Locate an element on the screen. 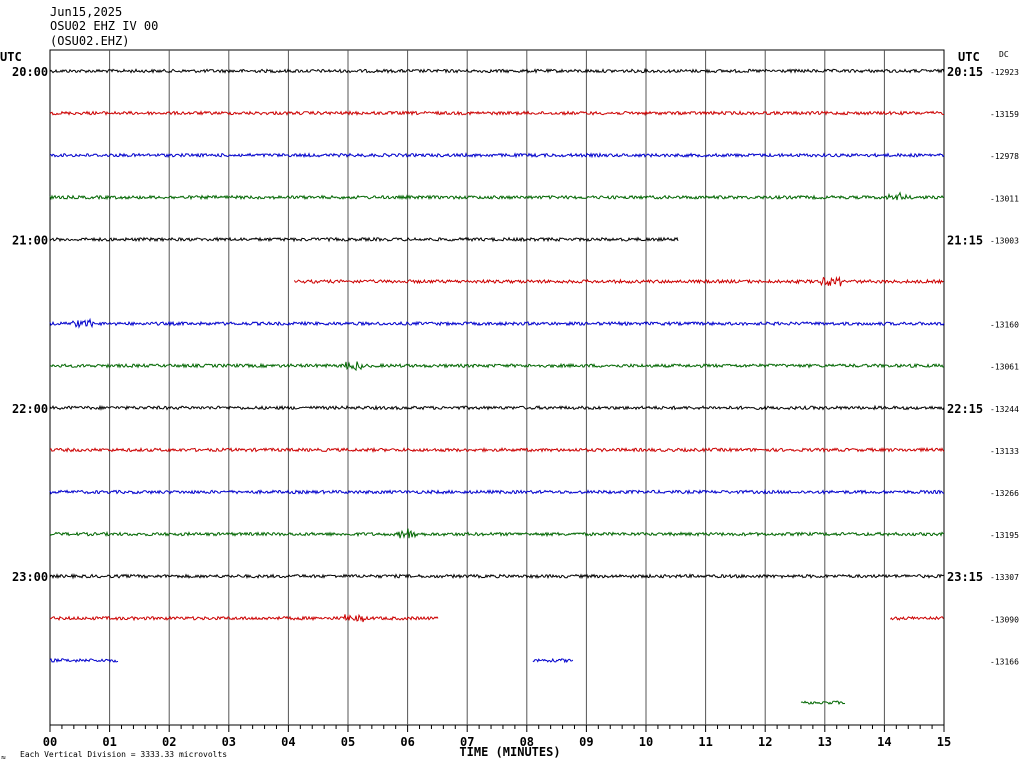  left-time-label: 22:00 is located at coordinates (30, 409).